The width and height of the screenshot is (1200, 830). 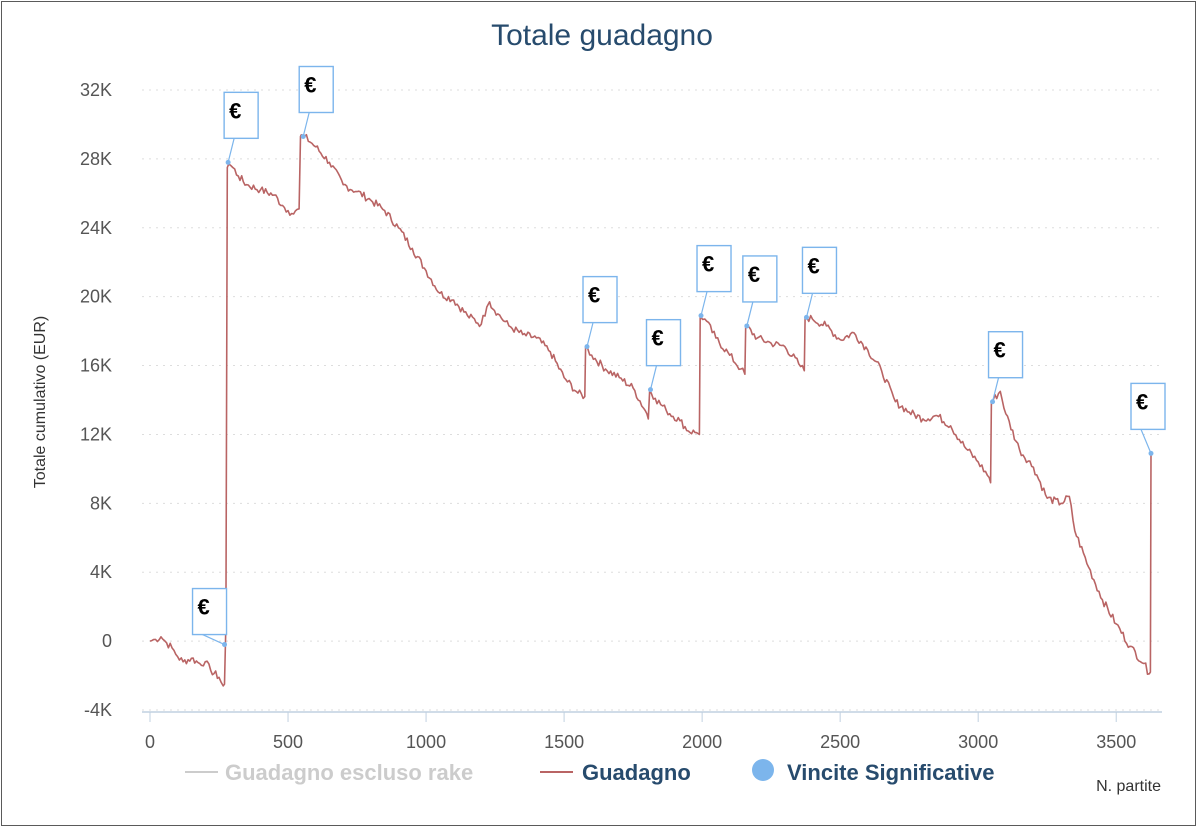 What do you see at coordinates (636, 772) in the screenshot?
I see `legend-label-guadagno: Guadagno` at bounding box center [636, 772].